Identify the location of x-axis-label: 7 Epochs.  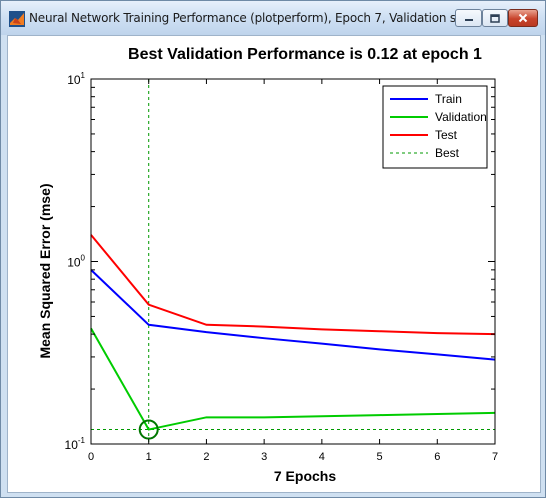
(305, 476).